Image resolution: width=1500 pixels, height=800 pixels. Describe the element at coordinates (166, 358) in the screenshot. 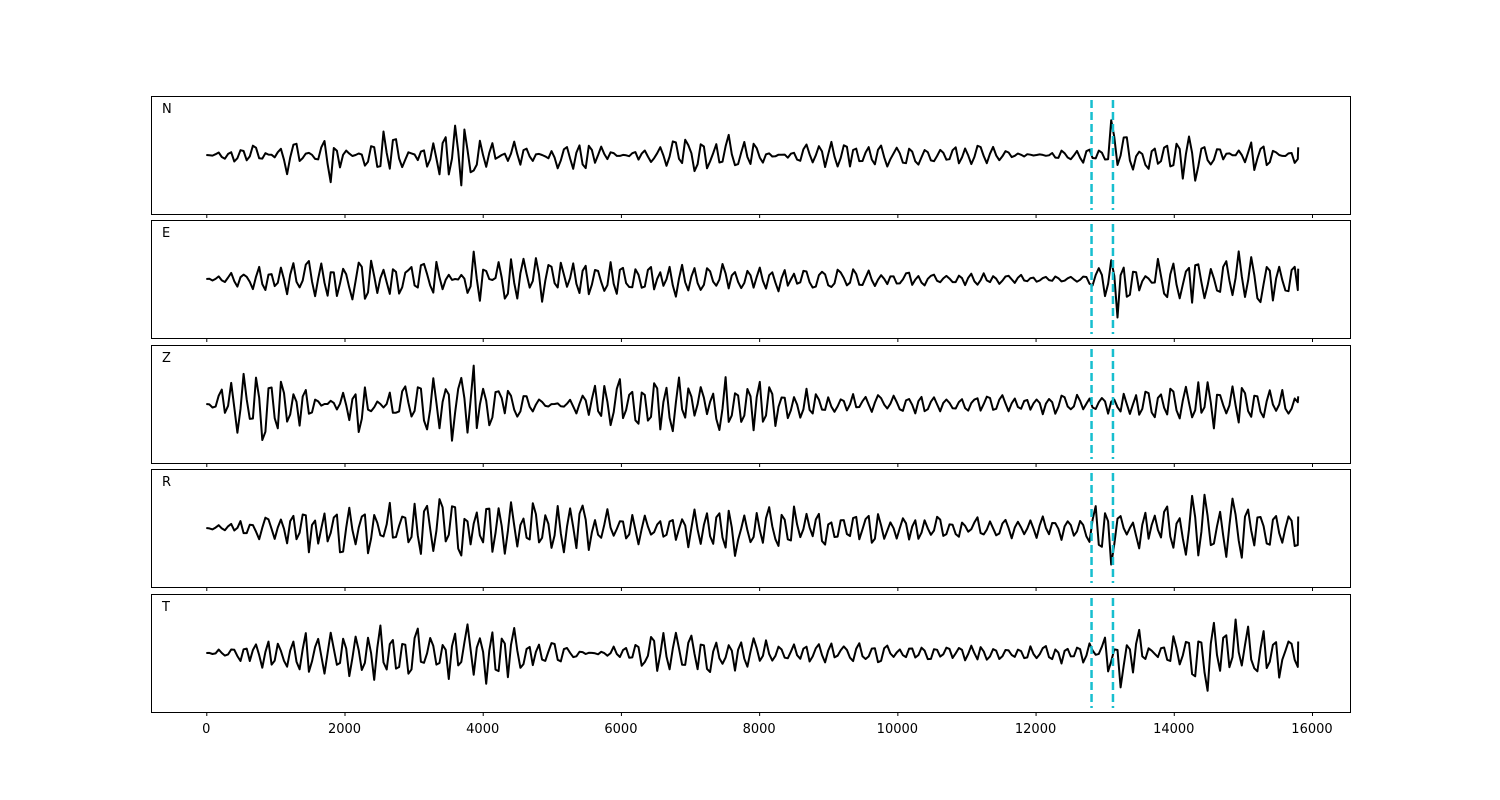

I see `panel-label: Z` at that location.